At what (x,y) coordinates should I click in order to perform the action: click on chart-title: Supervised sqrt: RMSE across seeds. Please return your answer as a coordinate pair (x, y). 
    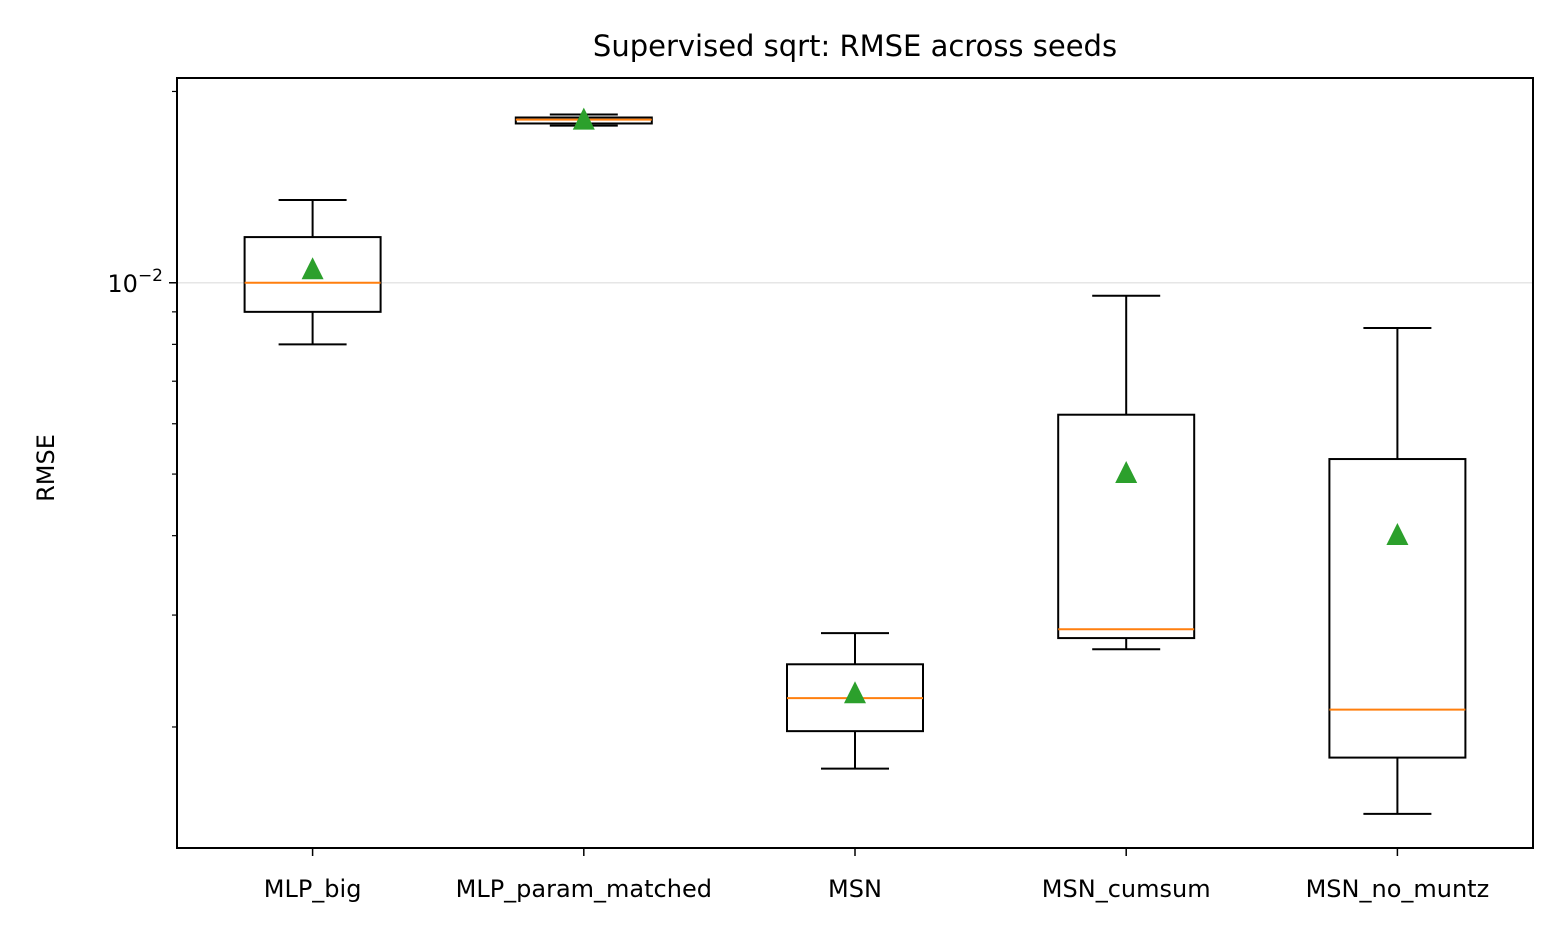
    Looking at the image, I should click on (855, 46).